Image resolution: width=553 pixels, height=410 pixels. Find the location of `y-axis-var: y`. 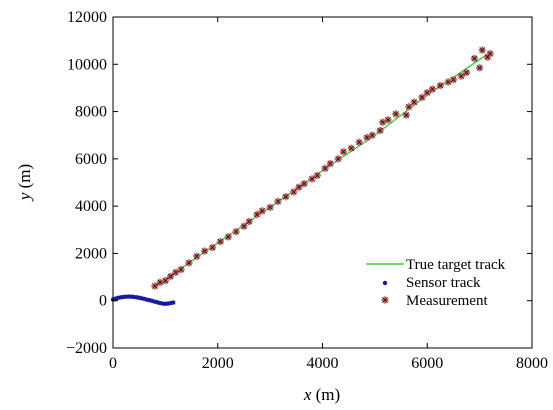

y-axis-var: y is located at coordinates (24, 197).